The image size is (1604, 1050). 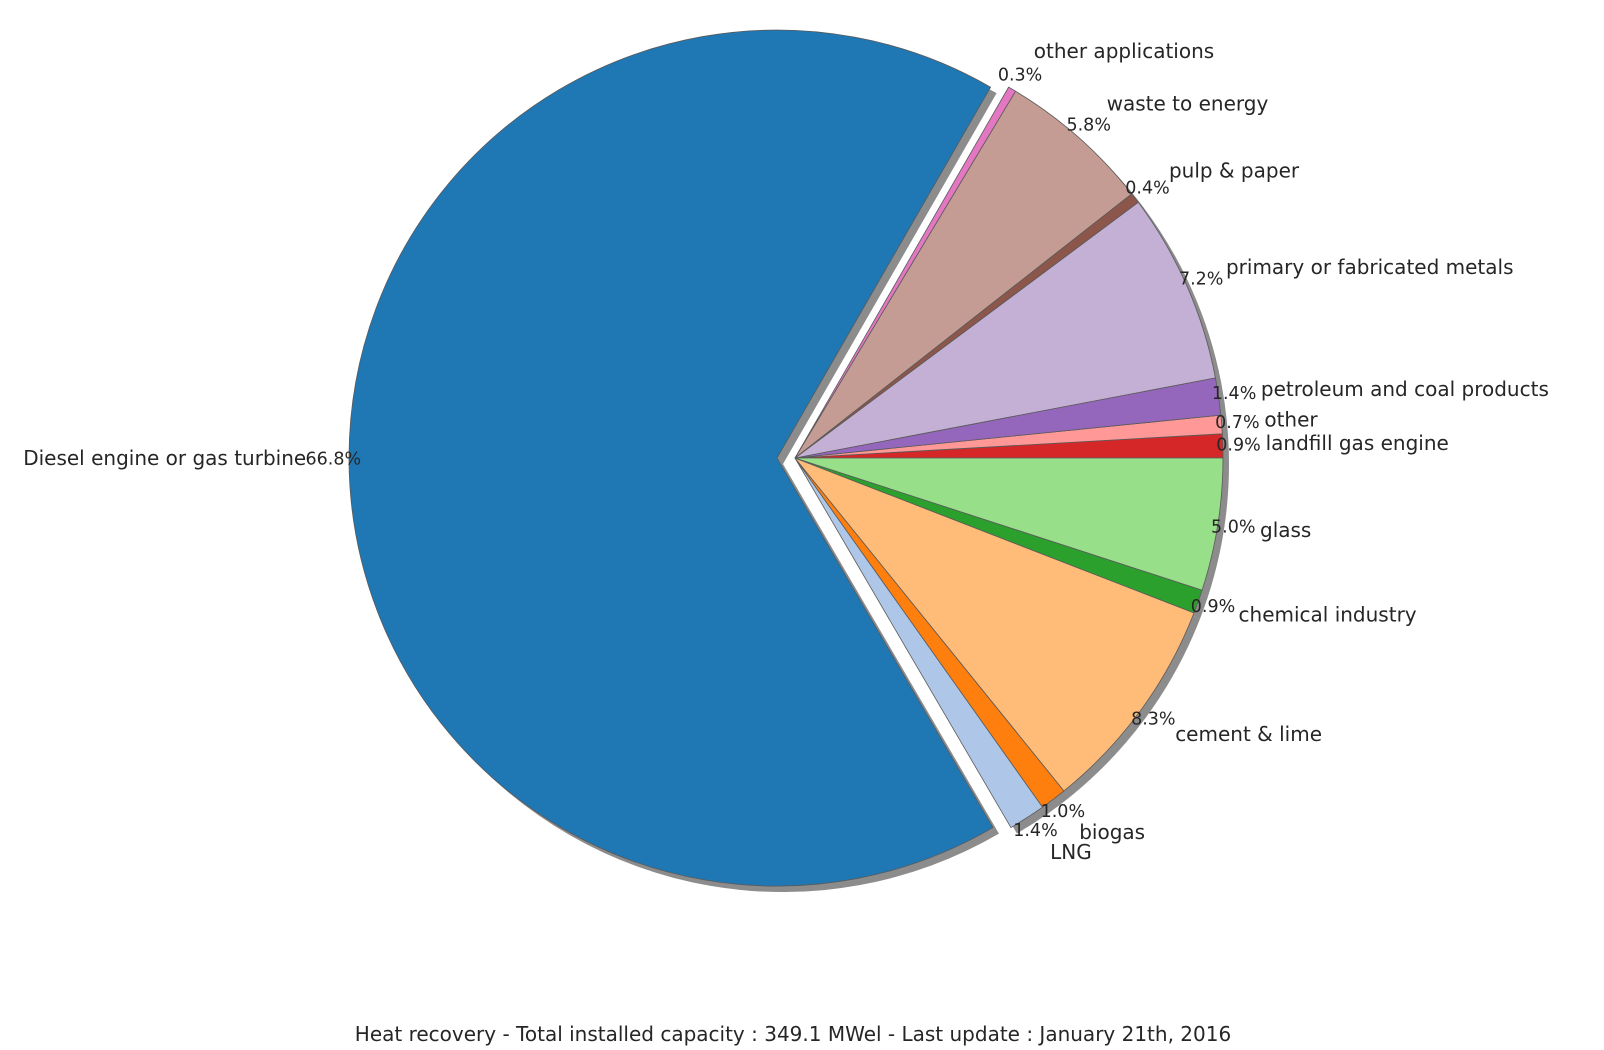 What do you see at coordinates (1285, 530) in the screenshot?
I see `slice-label-glass: glass` at bounding box center [1285, 530].